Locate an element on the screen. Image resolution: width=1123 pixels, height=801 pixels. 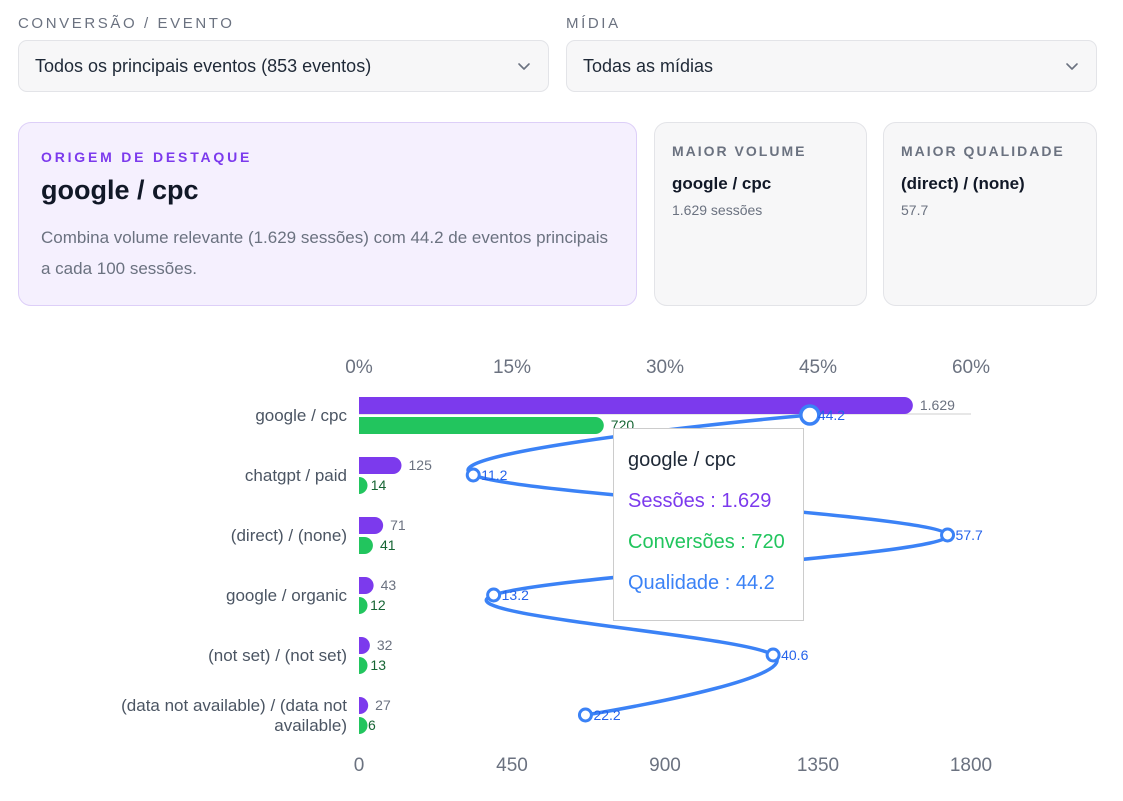
bottom-axis-tick-label: 900 is located at coordinates (665, 765).